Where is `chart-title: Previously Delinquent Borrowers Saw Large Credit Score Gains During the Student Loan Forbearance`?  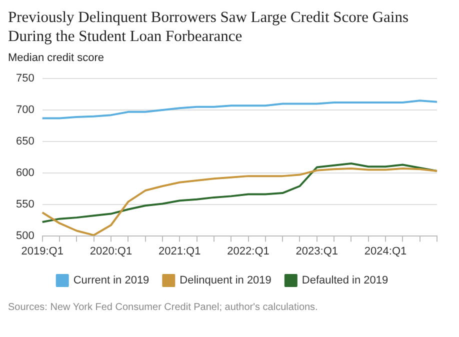
chart-title: Previously Delinquent Borrowers Saw Large Credit Score Gains During the Student Loan Forbearance is located at coordinates (209, 27).